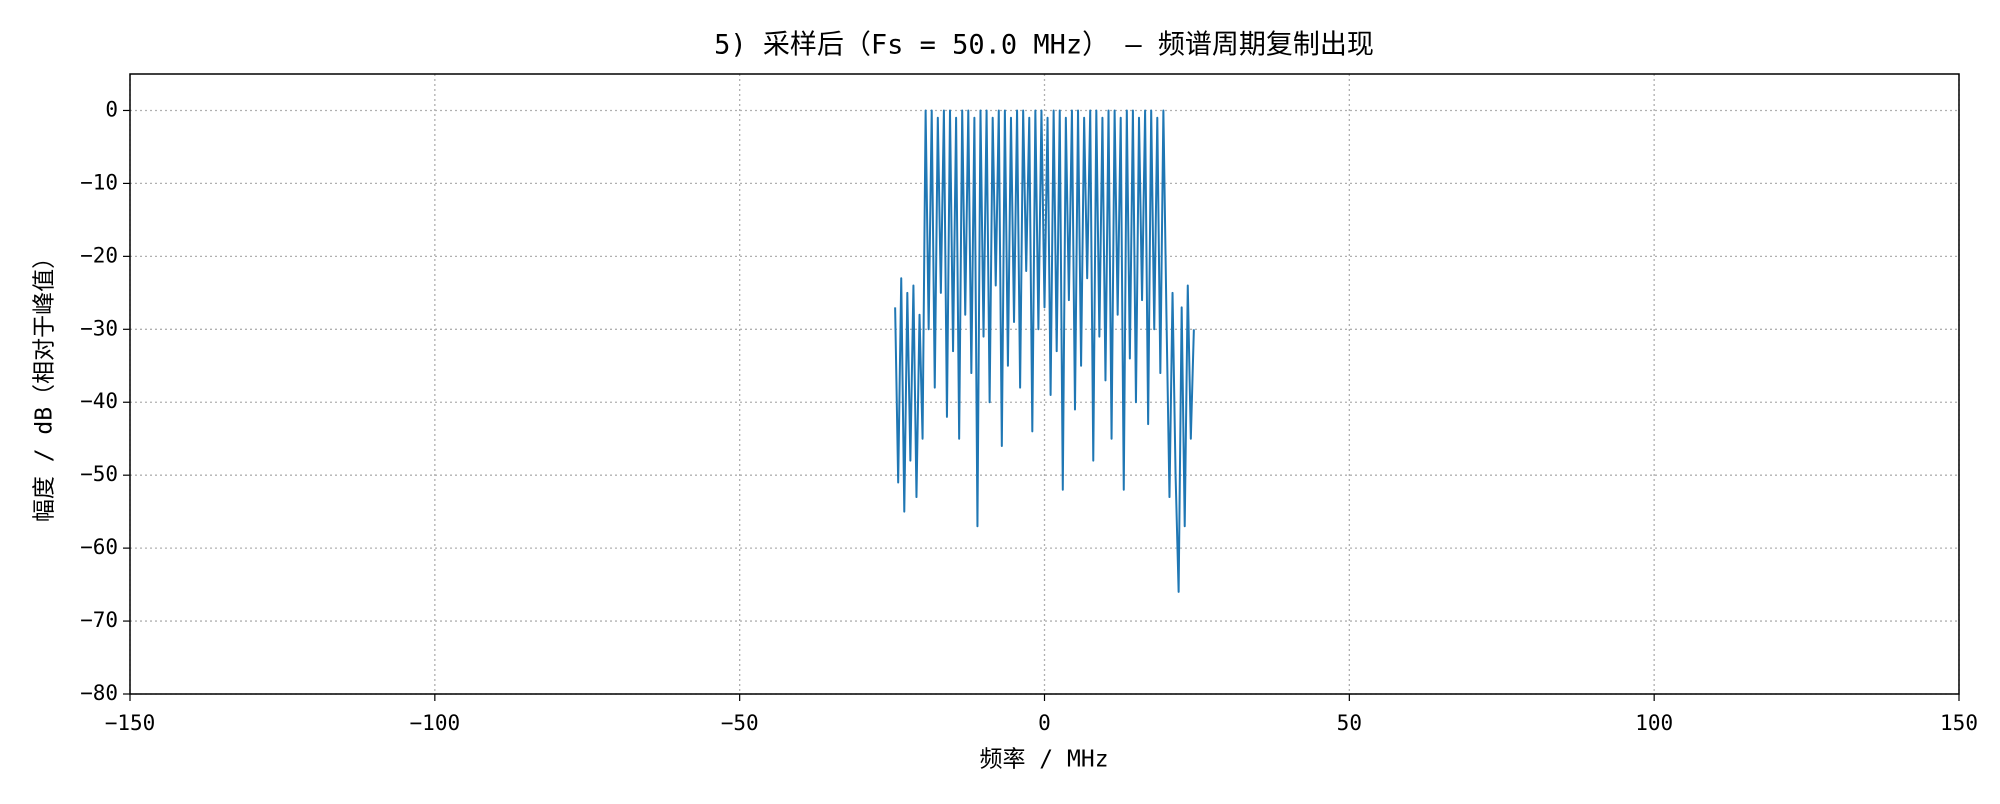 This screenshot has width=2000, height=804. I want to click on y-tick-label: −10, so click(99, 182).